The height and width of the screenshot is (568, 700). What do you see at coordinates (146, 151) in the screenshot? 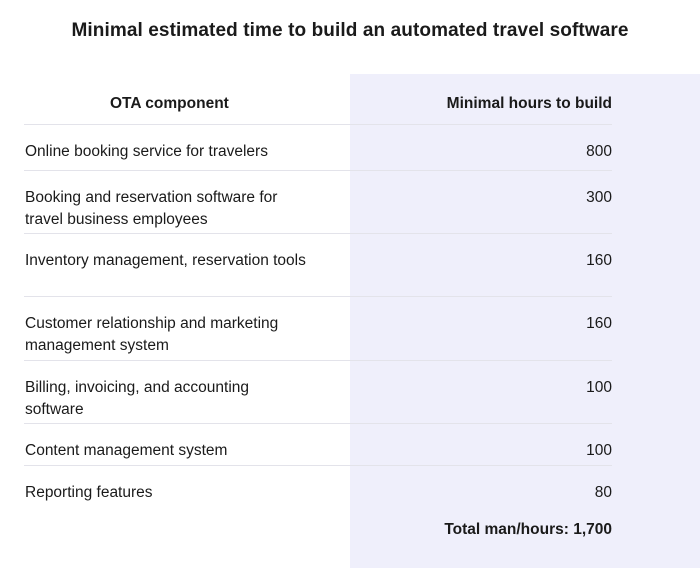
I see `row-component: Online booking service for travelers` at bounding box center [146, 151].